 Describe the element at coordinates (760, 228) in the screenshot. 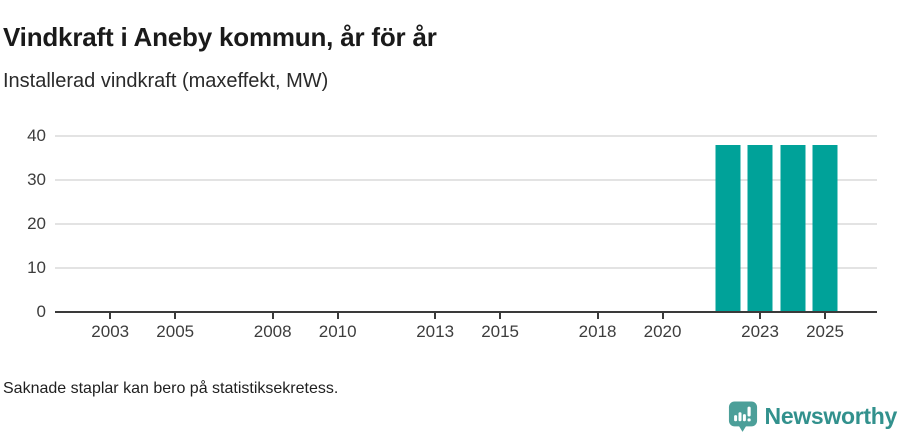

I see `bar-2023` at that location.